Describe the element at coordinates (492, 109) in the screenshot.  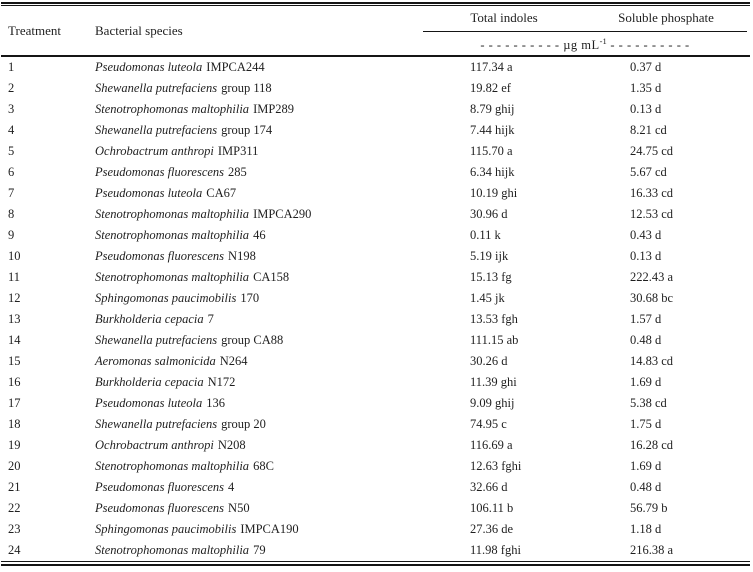
I see `total-indoles-cell: 8.79 ghij` at that location.